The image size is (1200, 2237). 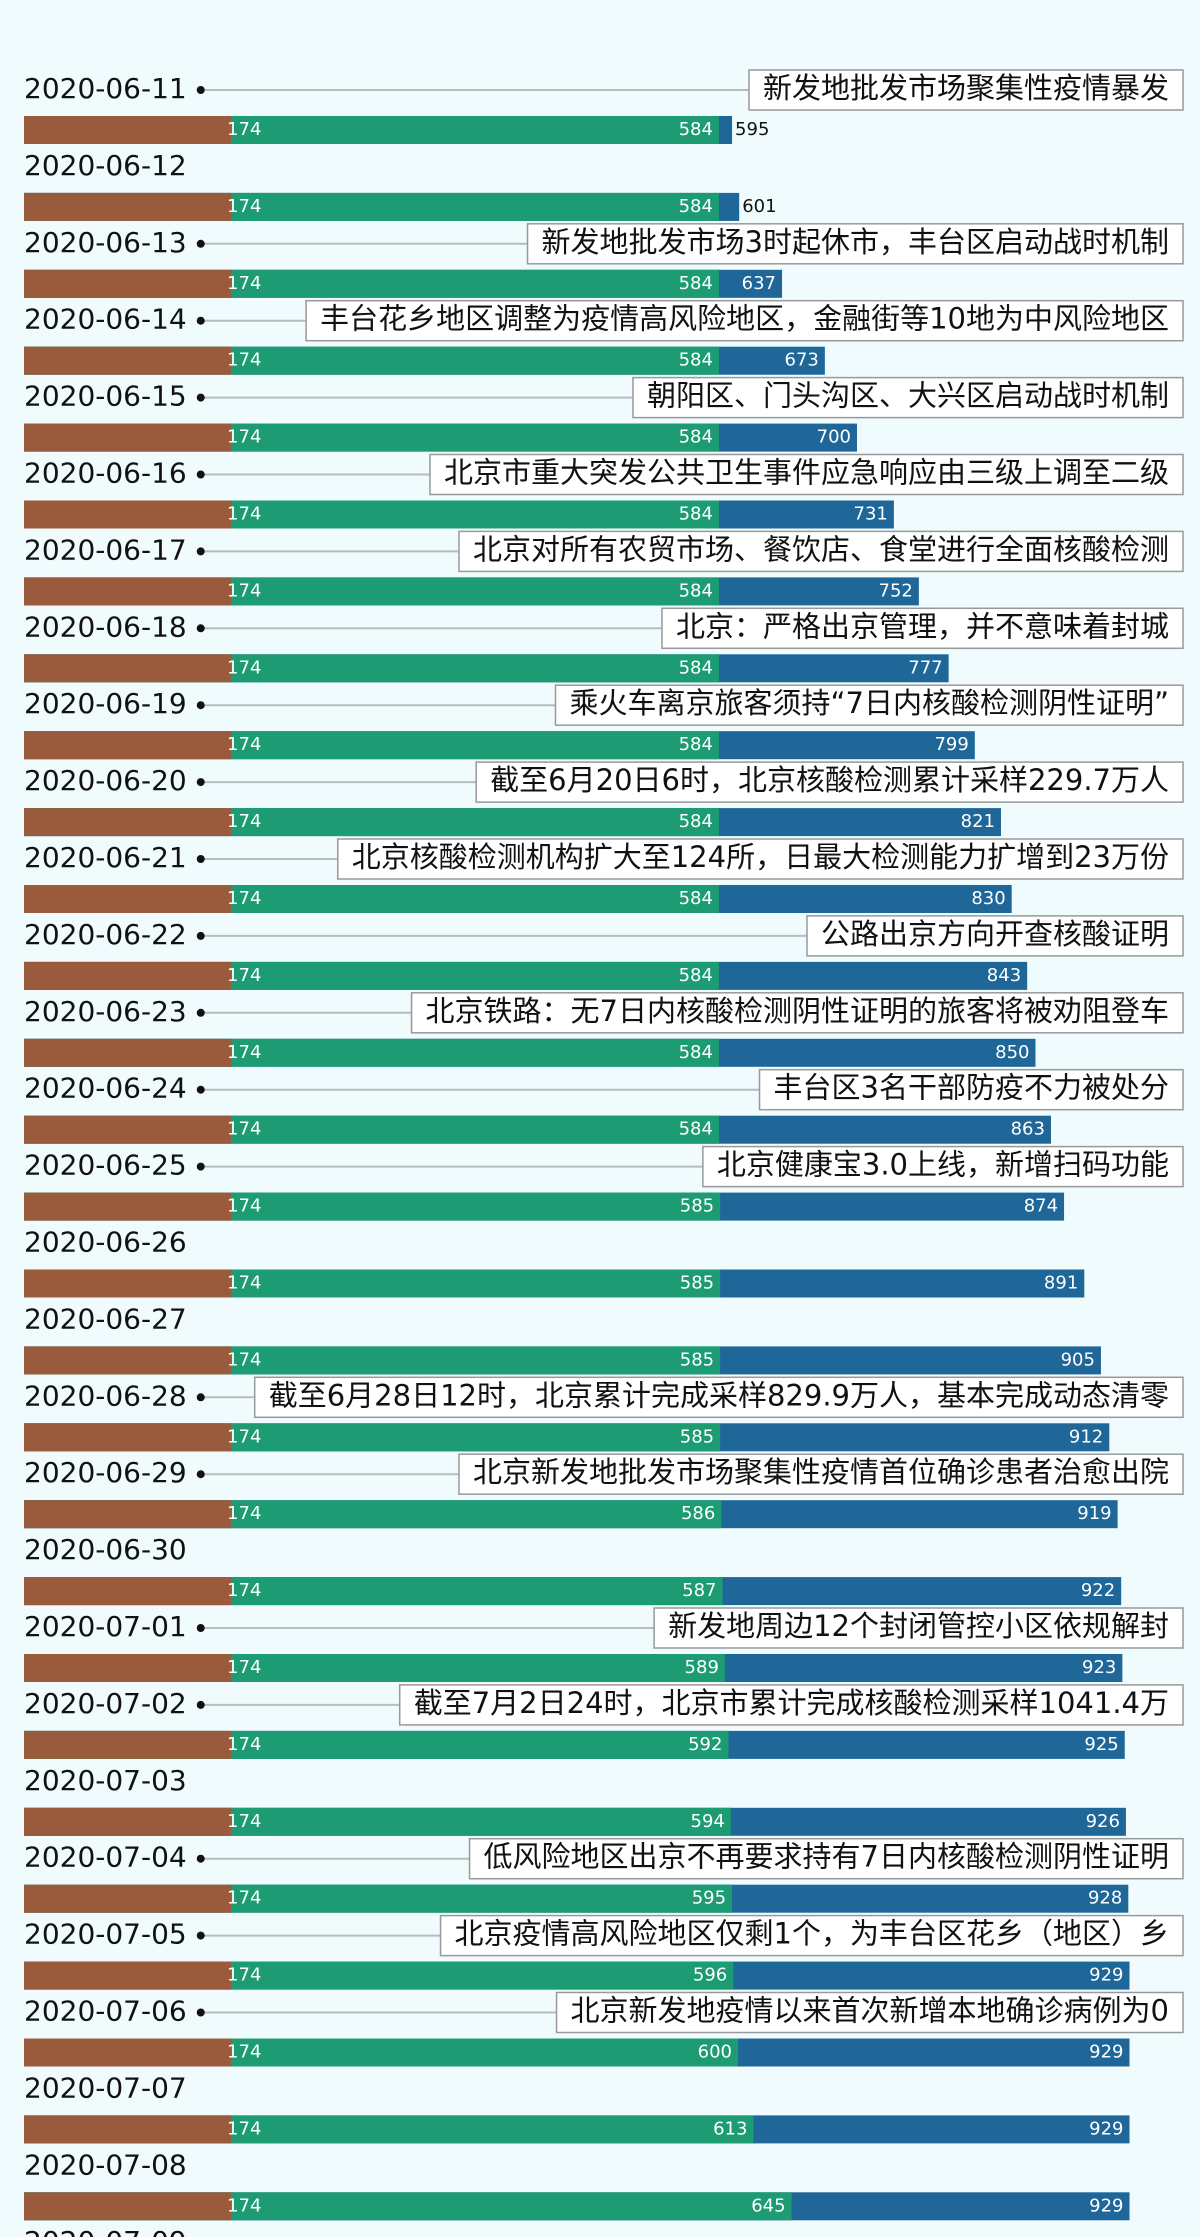 I want to click on annotation: 北京新发地批发市场聚集性疫情首位确诊患者治愈出院, so click(x=821, y=1472).